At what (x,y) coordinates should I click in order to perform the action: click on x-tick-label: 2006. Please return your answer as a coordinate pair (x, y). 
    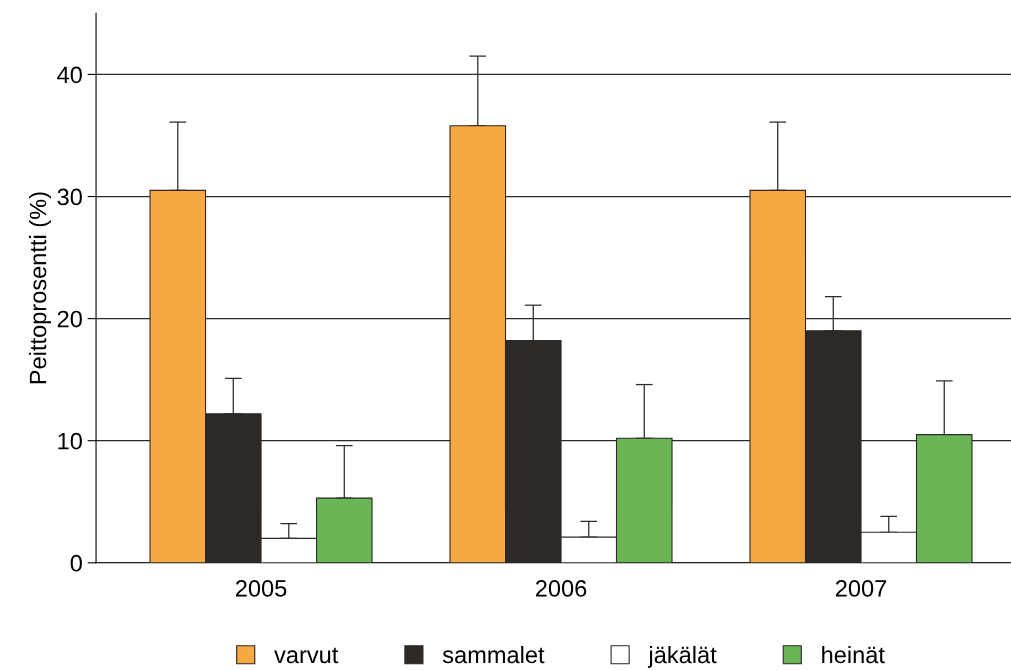
    Looking at the image, I should click on (561, 588).